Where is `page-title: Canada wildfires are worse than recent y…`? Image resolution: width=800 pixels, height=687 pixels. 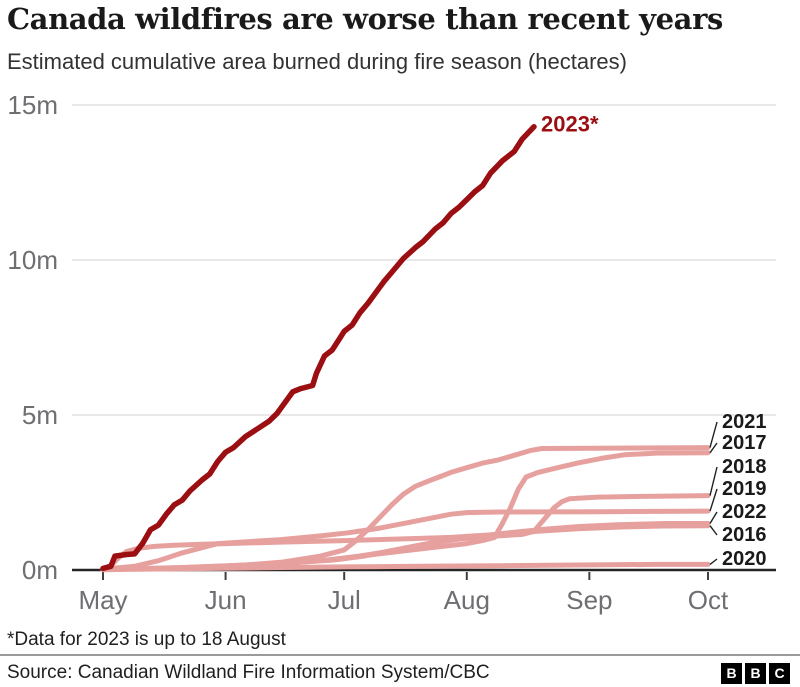 page-title: Canada wildfires are worse than recent y… is located at coordinates (365, 19).